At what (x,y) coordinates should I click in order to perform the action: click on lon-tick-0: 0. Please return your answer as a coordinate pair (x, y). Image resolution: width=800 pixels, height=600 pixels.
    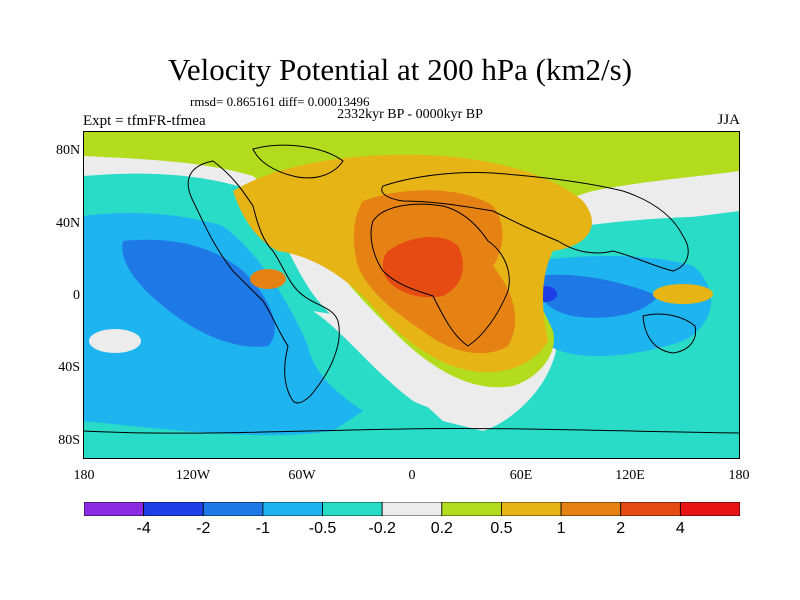
    Looking at the image, I should click on (412, 475).